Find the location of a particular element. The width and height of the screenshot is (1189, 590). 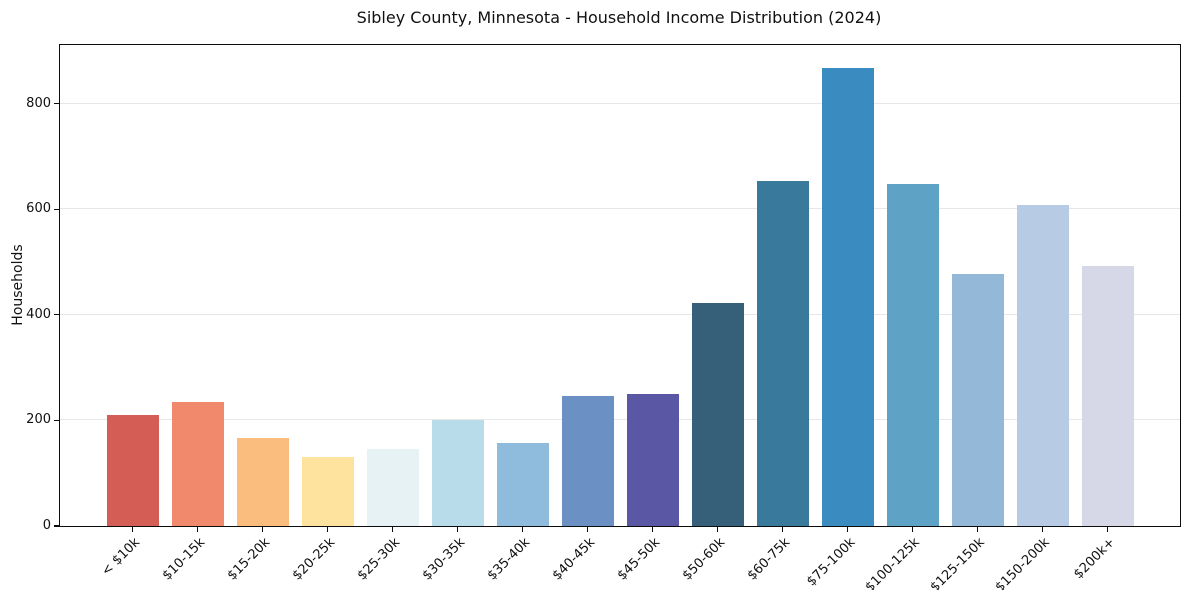

bar-150-200k is located at coordinates (1042, 365).